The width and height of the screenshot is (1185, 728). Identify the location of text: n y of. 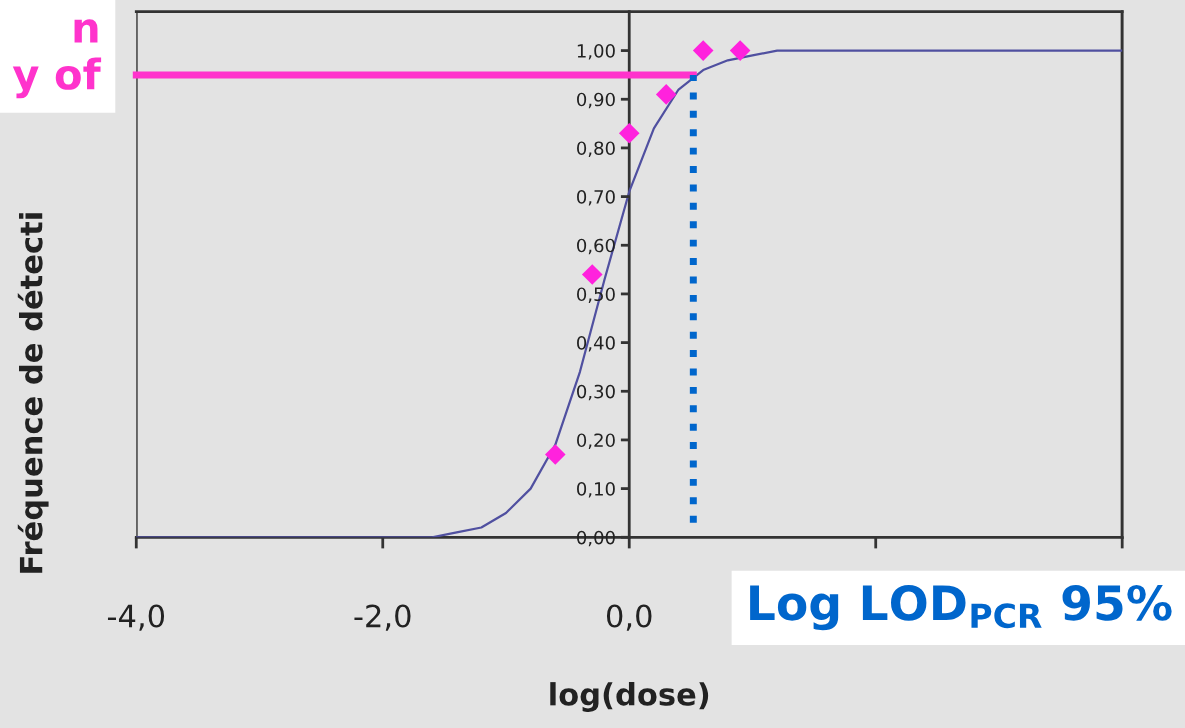
(57, 59).